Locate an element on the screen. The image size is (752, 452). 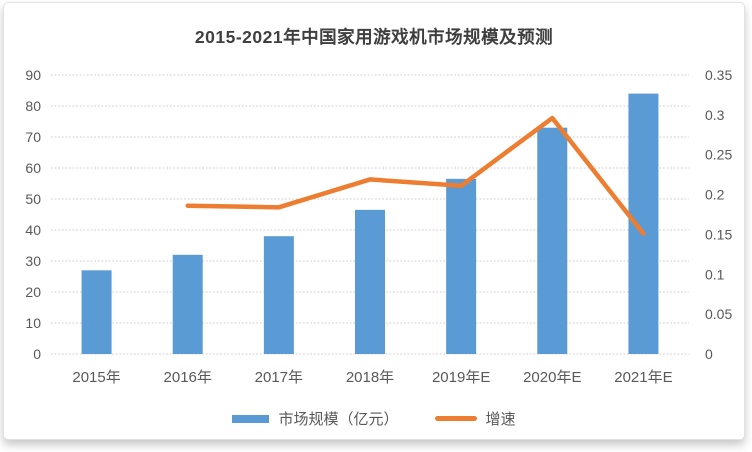
legend-line-swatch is located at coordinates (455, 418).